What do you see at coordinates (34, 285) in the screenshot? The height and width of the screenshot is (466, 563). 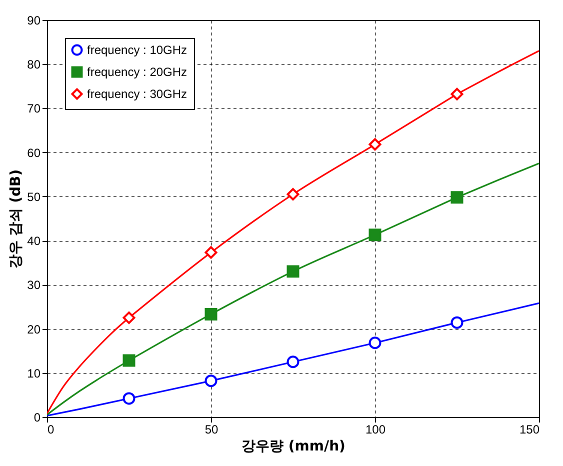 I see `y-tick-label: 30` at bounding box center [34, 285].